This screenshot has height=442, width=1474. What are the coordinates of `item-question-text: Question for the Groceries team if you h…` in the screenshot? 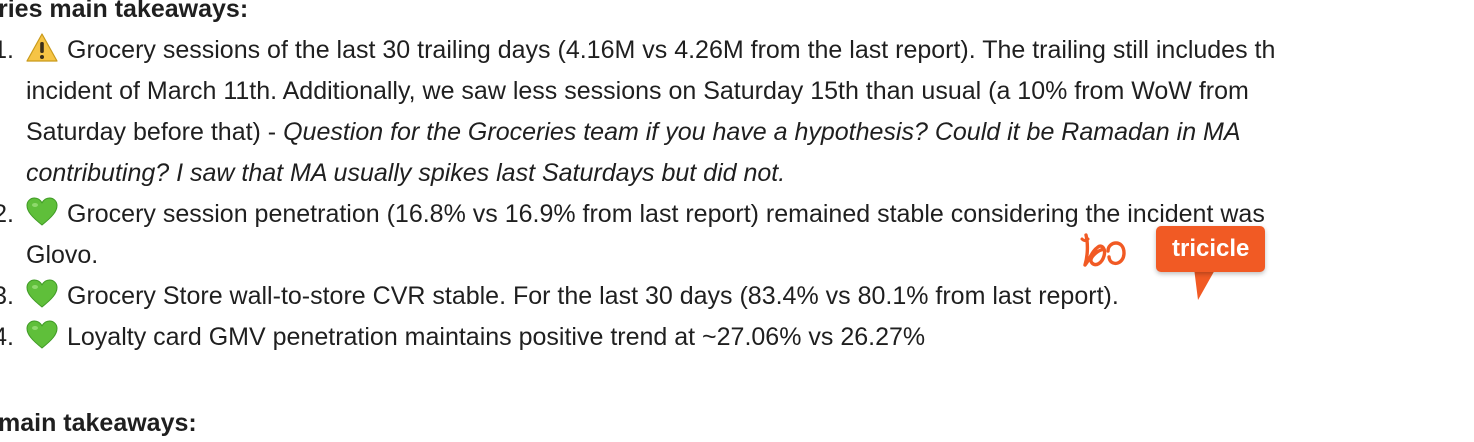 It's located at (762, 132).